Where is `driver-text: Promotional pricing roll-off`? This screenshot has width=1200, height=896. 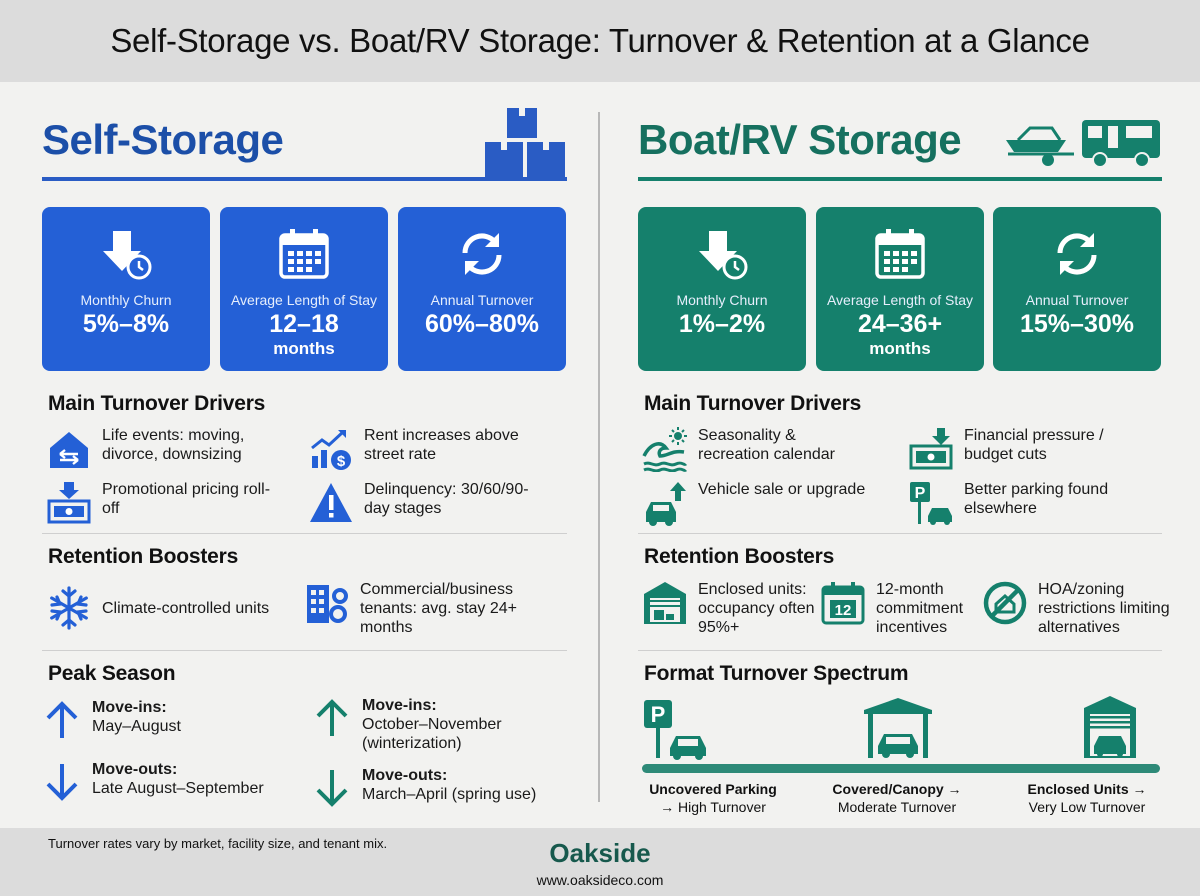
driver-text: Promotional pricing roll-off is located at coordinates (186, 499).